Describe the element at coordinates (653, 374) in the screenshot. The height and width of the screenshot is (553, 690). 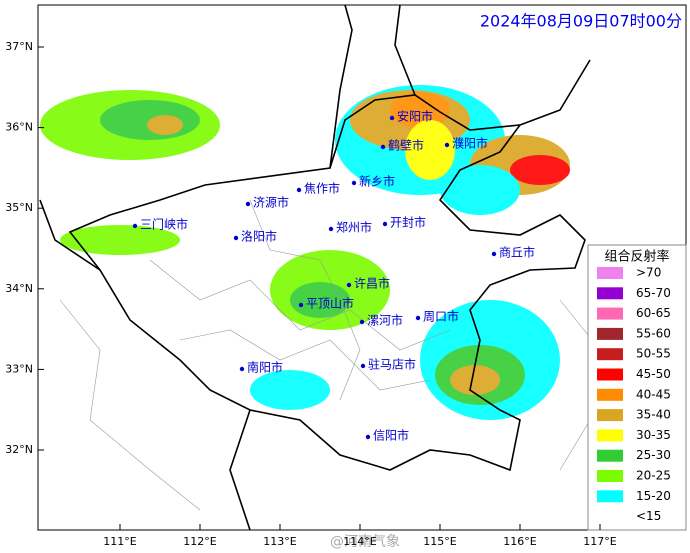
I see `legend-label: 45-50` at that location.